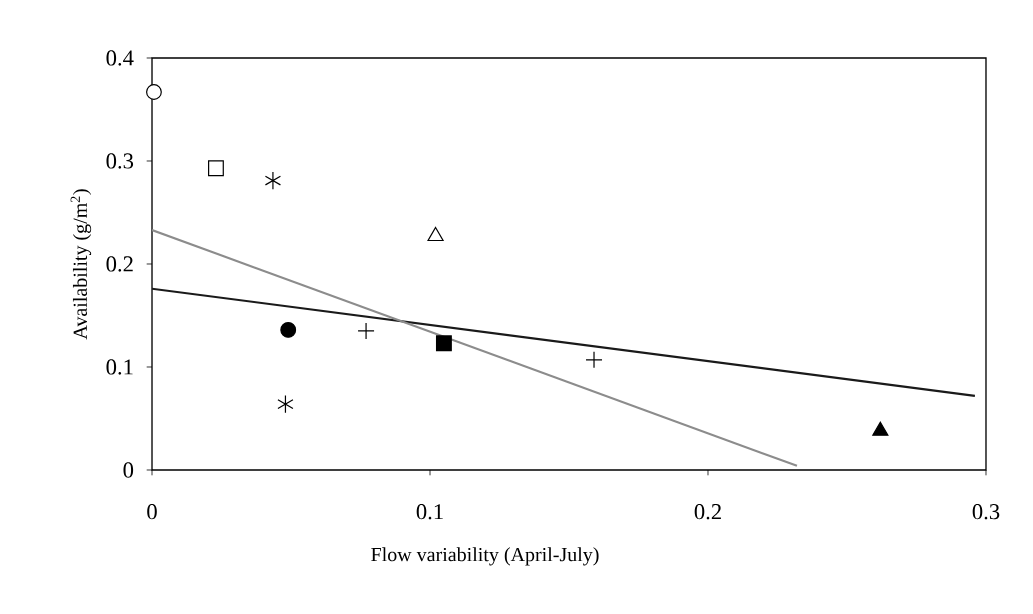 The height and width of the screenshot is (614, 1033). I want to click on x-tick-label: 0.1, so click(429, 512).